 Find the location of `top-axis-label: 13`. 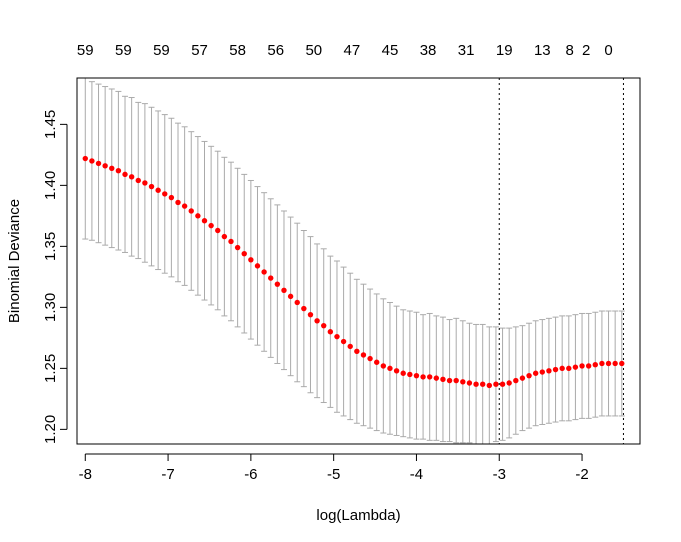

top-axis-label: 13 is located at coordinates (542, 50).